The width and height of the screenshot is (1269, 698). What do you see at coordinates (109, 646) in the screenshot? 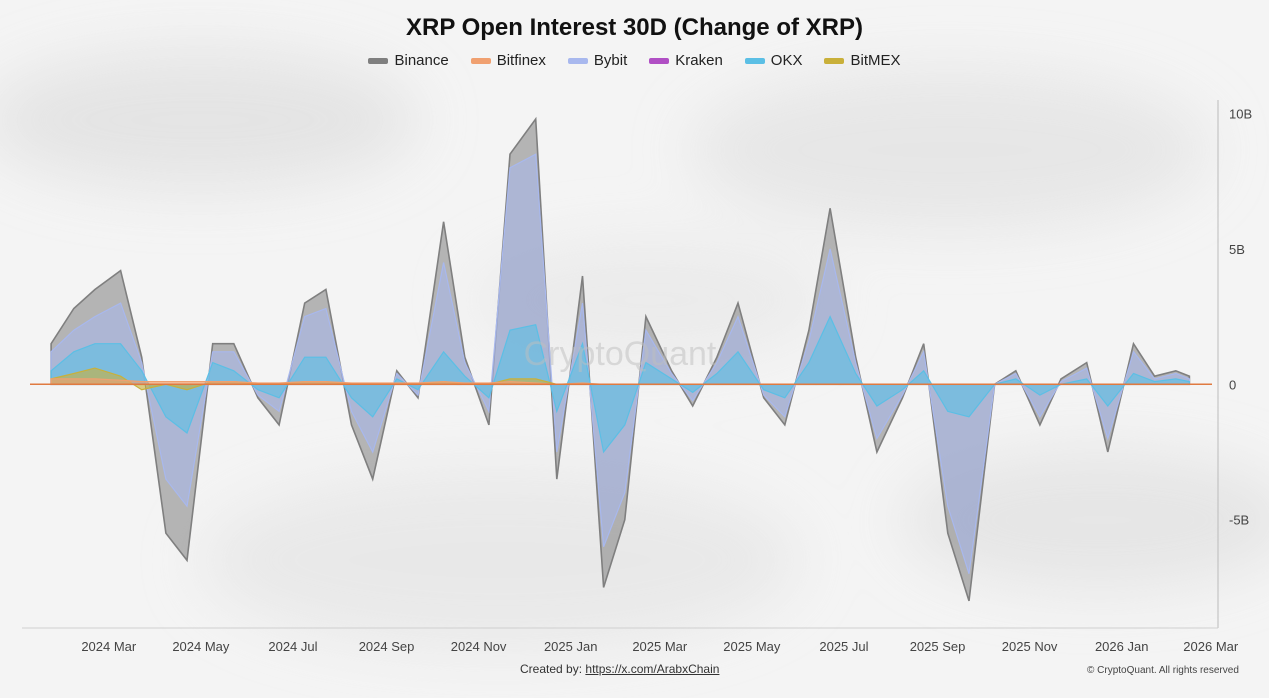
I see `x-tick-label: 2024 Mar` at bounding box center [109, 646].